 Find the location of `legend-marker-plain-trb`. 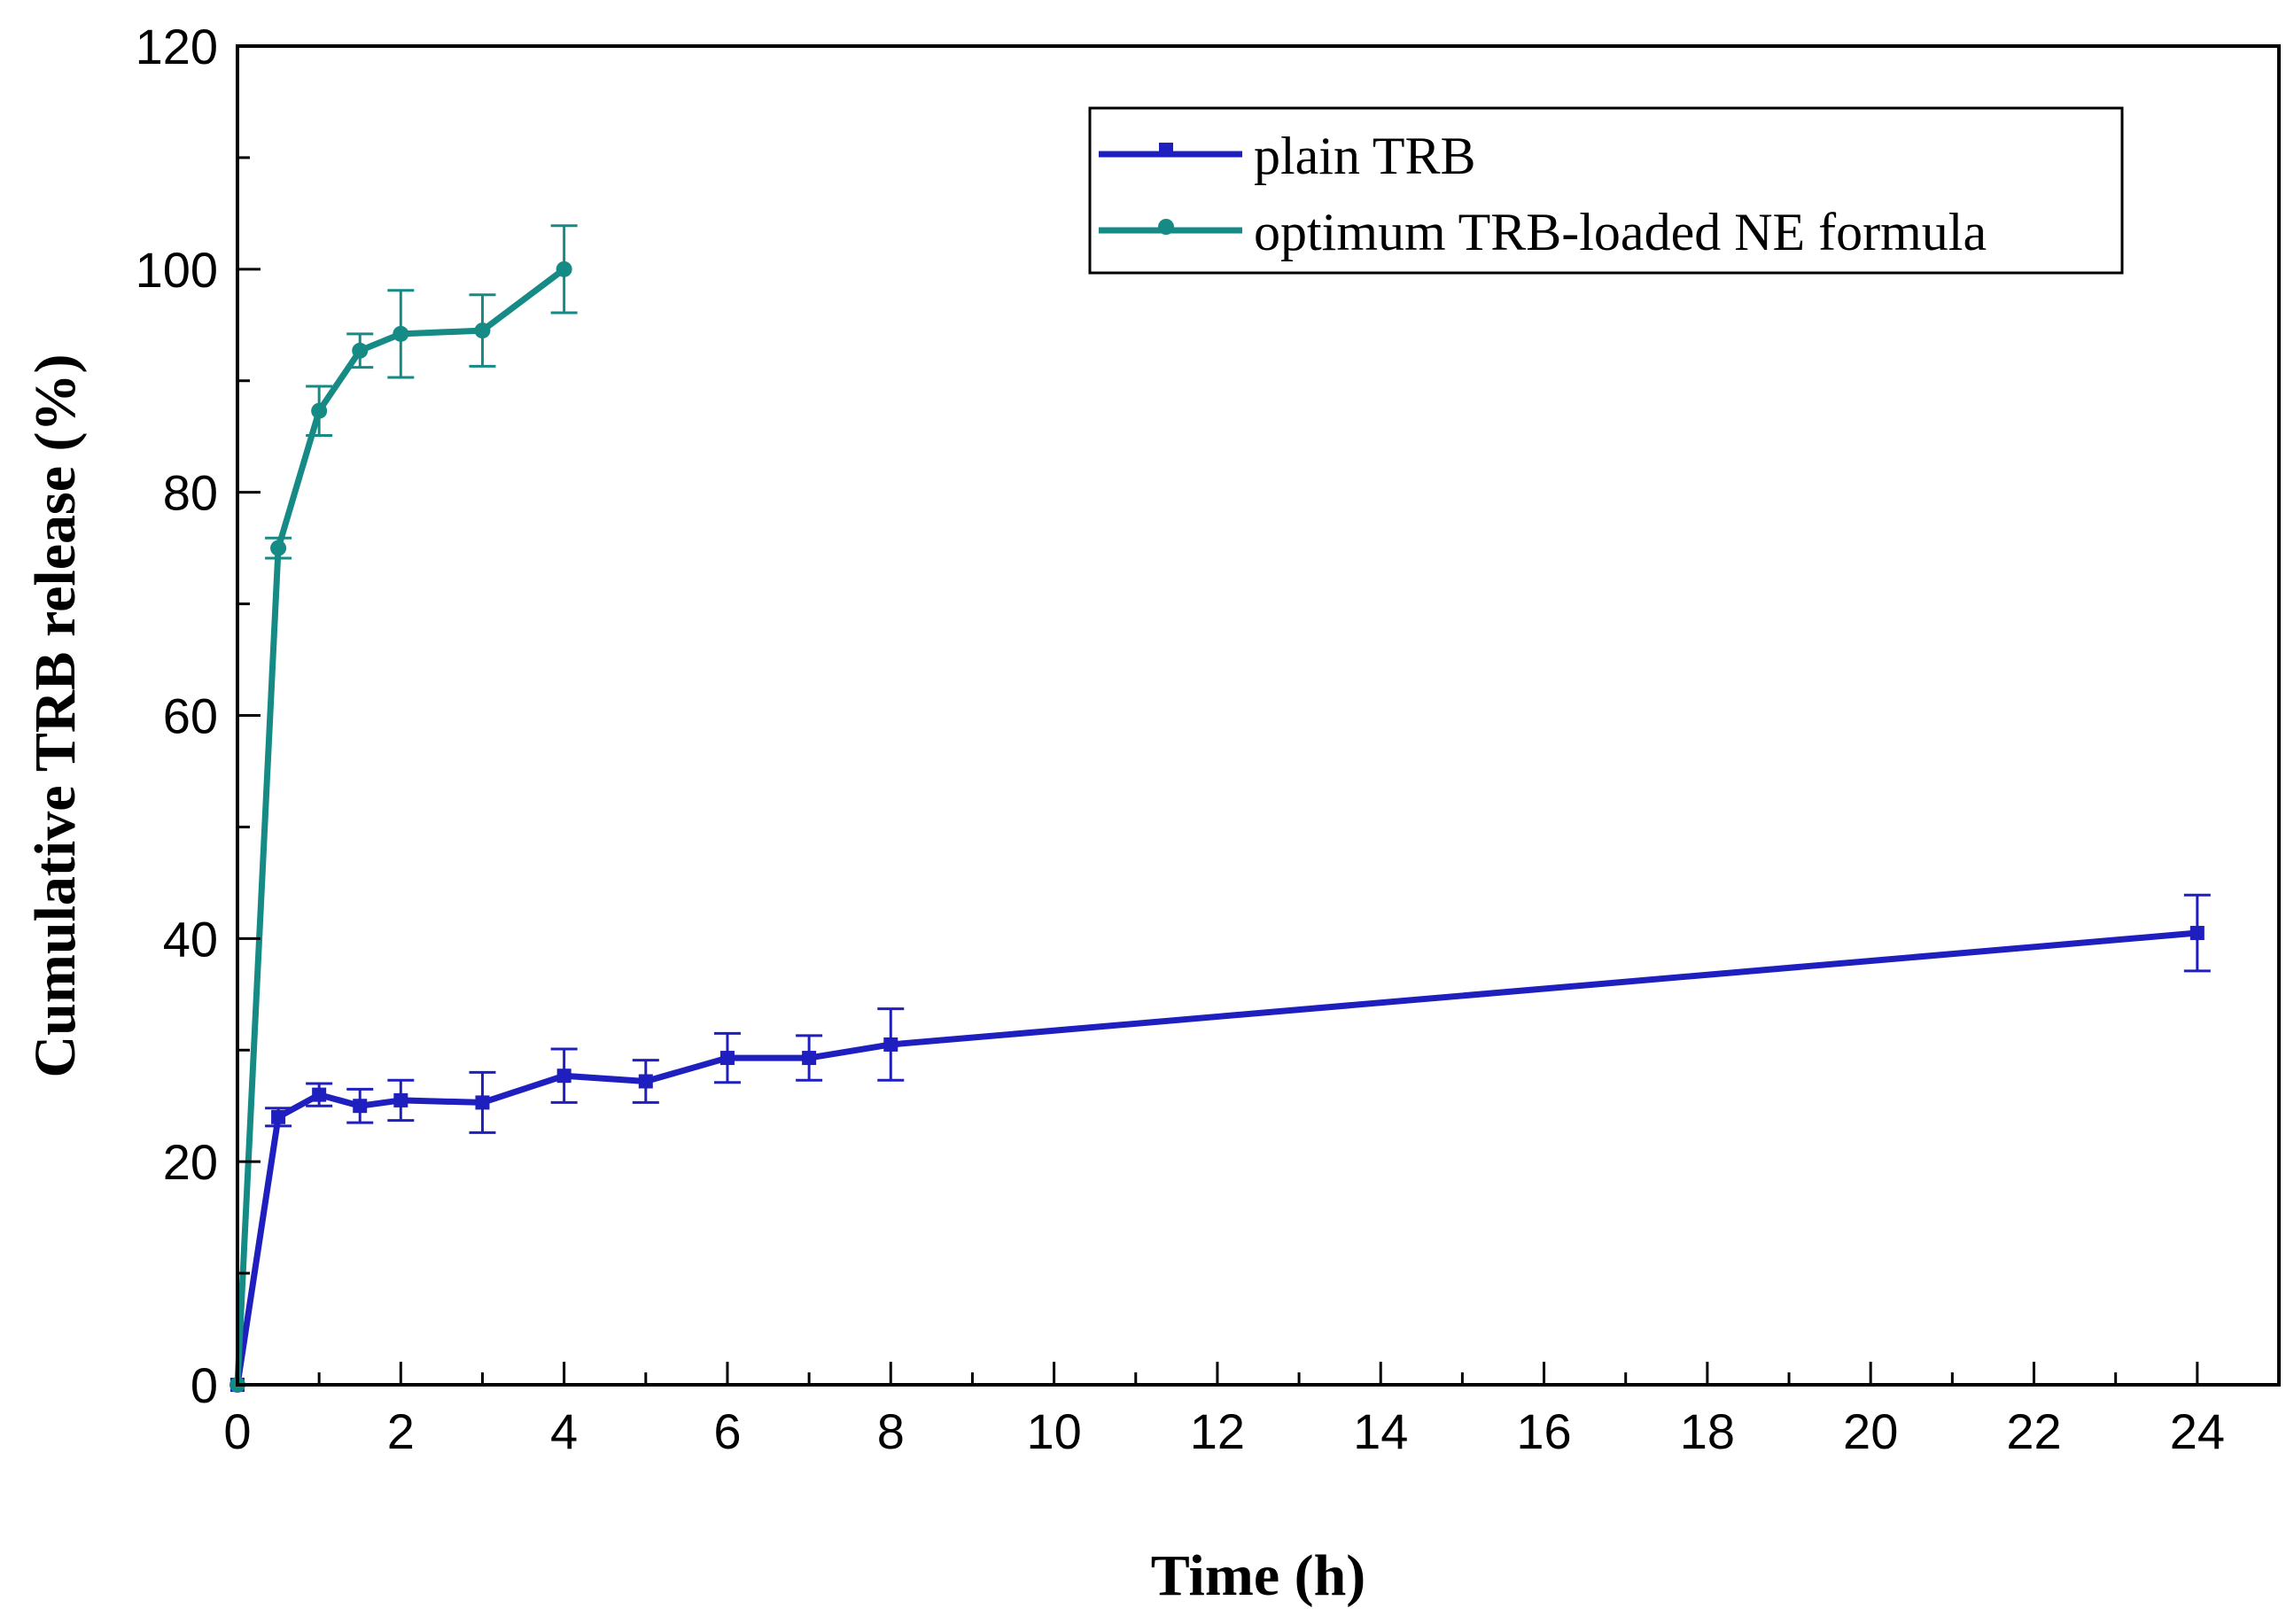

legend-marker-plain-trb is located at coordinates (1166, 150).